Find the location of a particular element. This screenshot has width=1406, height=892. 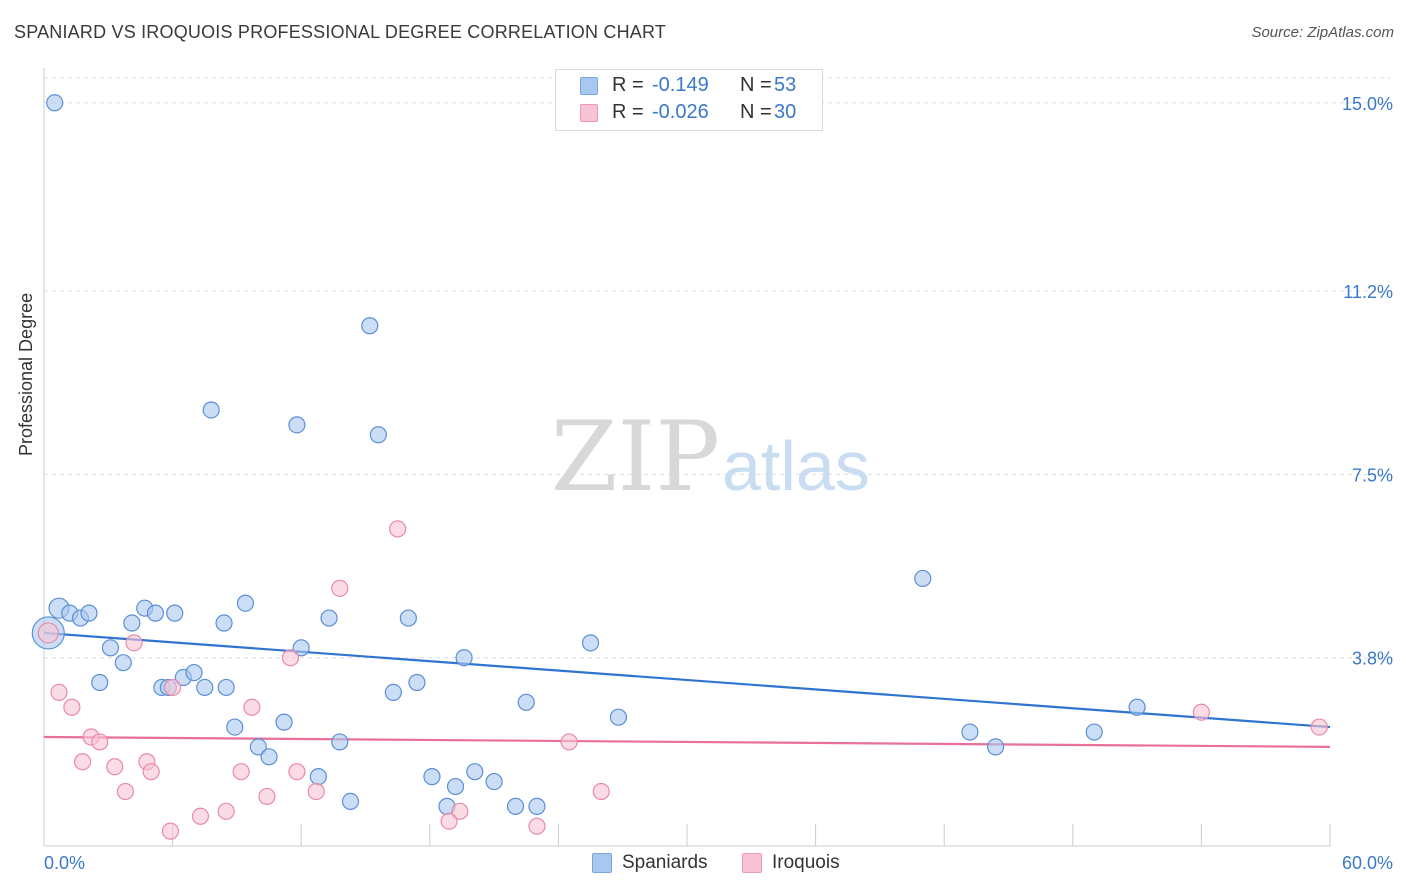

y-tick-label: 15.0% is located at coordinates (1367, 104).